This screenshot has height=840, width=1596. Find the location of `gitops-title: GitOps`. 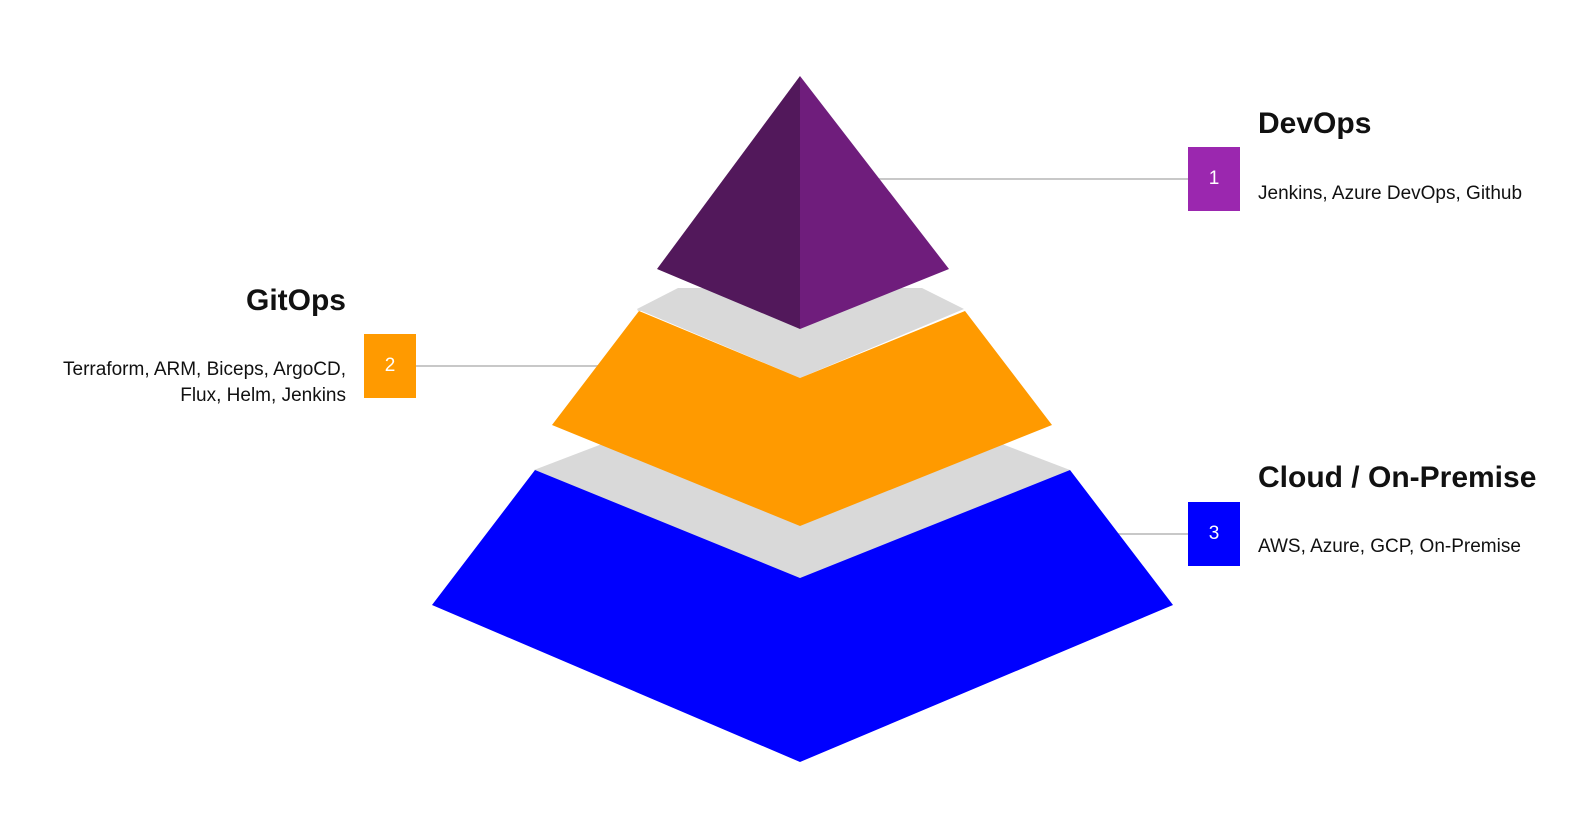

gitops-title: GitOps is located at coordinates (295, 300).